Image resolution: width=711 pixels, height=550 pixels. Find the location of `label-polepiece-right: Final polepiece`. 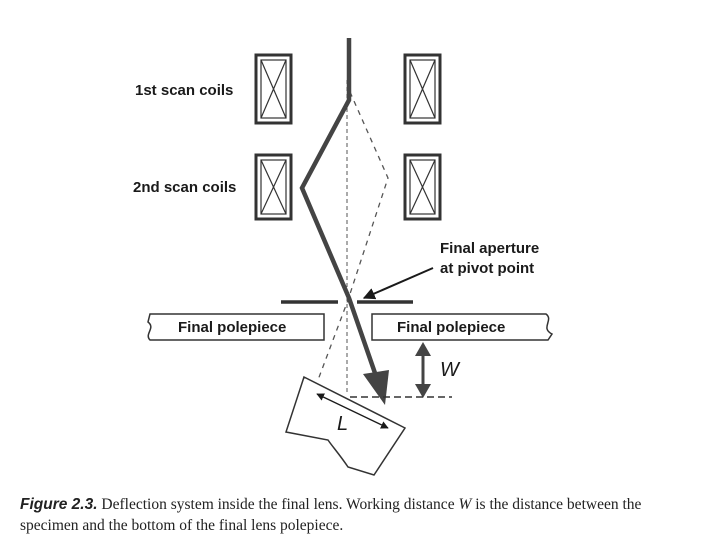

label-polepiece-right: Final polepiece is located at coordinates (451, 327).